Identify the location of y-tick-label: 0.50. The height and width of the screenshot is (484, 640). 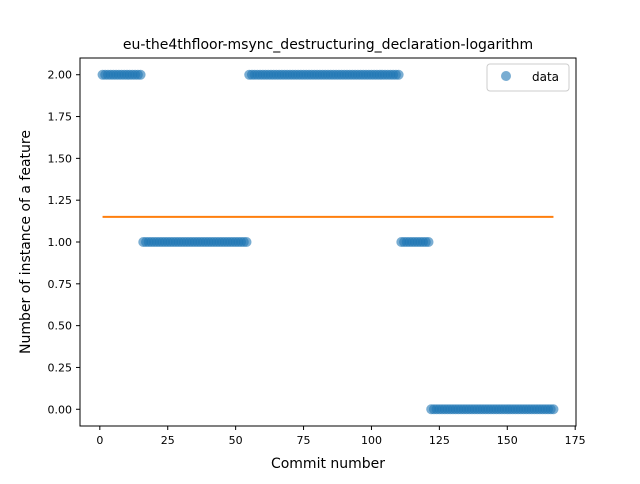
(60, 326).